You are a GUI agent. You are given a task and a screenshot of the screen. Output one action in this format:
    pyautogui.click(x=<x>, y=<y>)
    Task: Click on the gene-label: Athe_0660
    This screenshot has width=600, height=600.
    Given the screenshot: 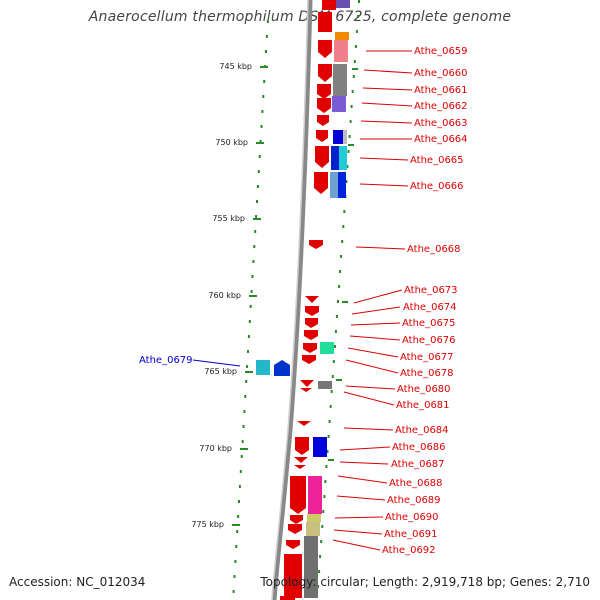 What is the action you would take?
    pyautogui.click(x=441, y=73)
    